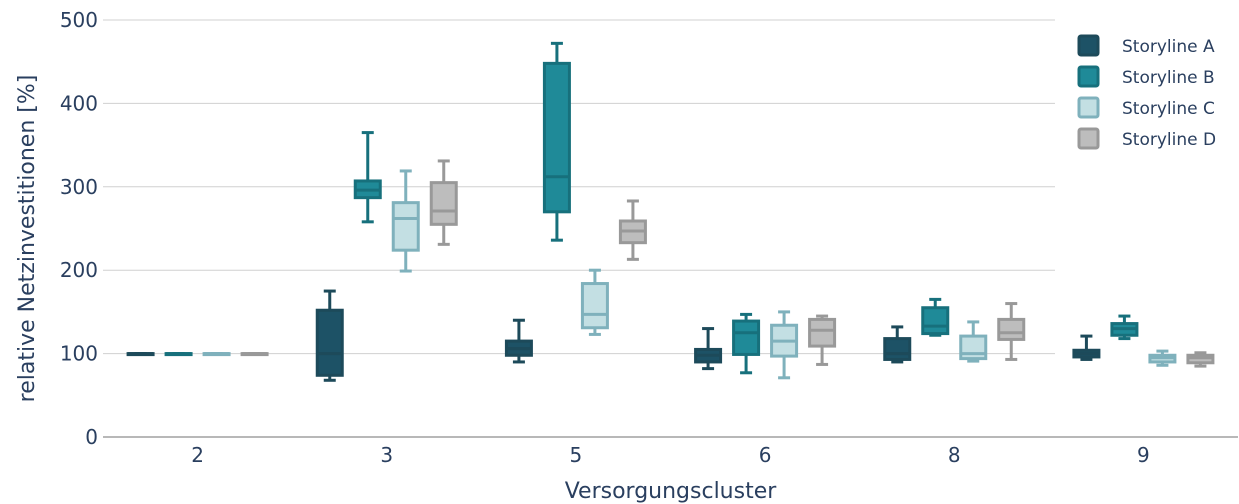 This screenshot has height=504, width=1239. What do you see at coordinates (386, 455) in the screenshot?
I see `x-tick-label: 3` at bounding box center [386, 455].